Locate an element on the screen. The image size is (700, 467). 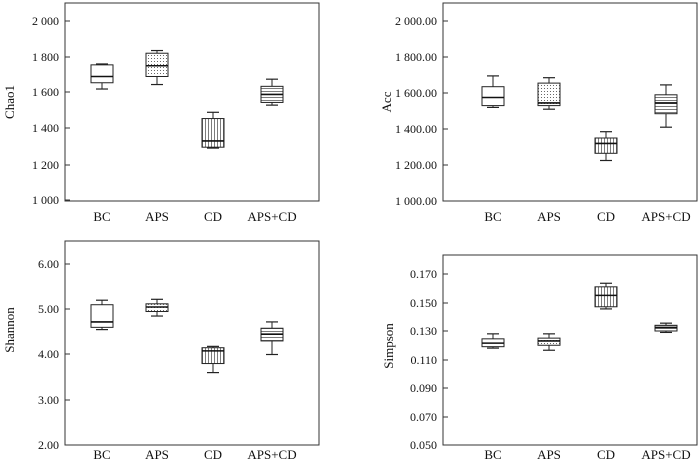
chao1-ytick-label: 1 600 is located at coordinates (45, 92).